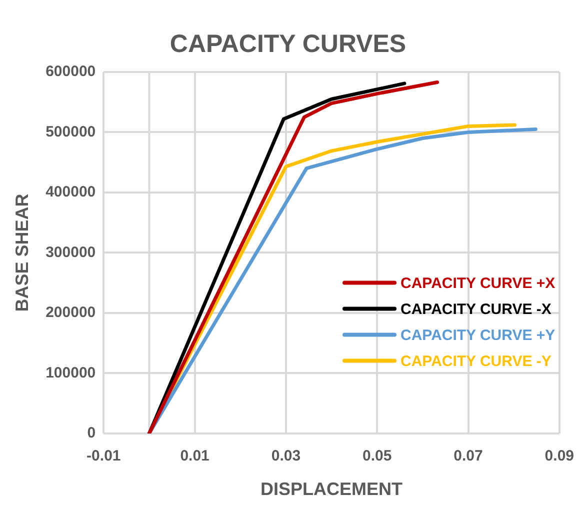  What do you see at coordinates (478, 335) in the screenshot?
I see `legend-label: CAPACITY CURVE +Y` at bounding box center [478, 335].